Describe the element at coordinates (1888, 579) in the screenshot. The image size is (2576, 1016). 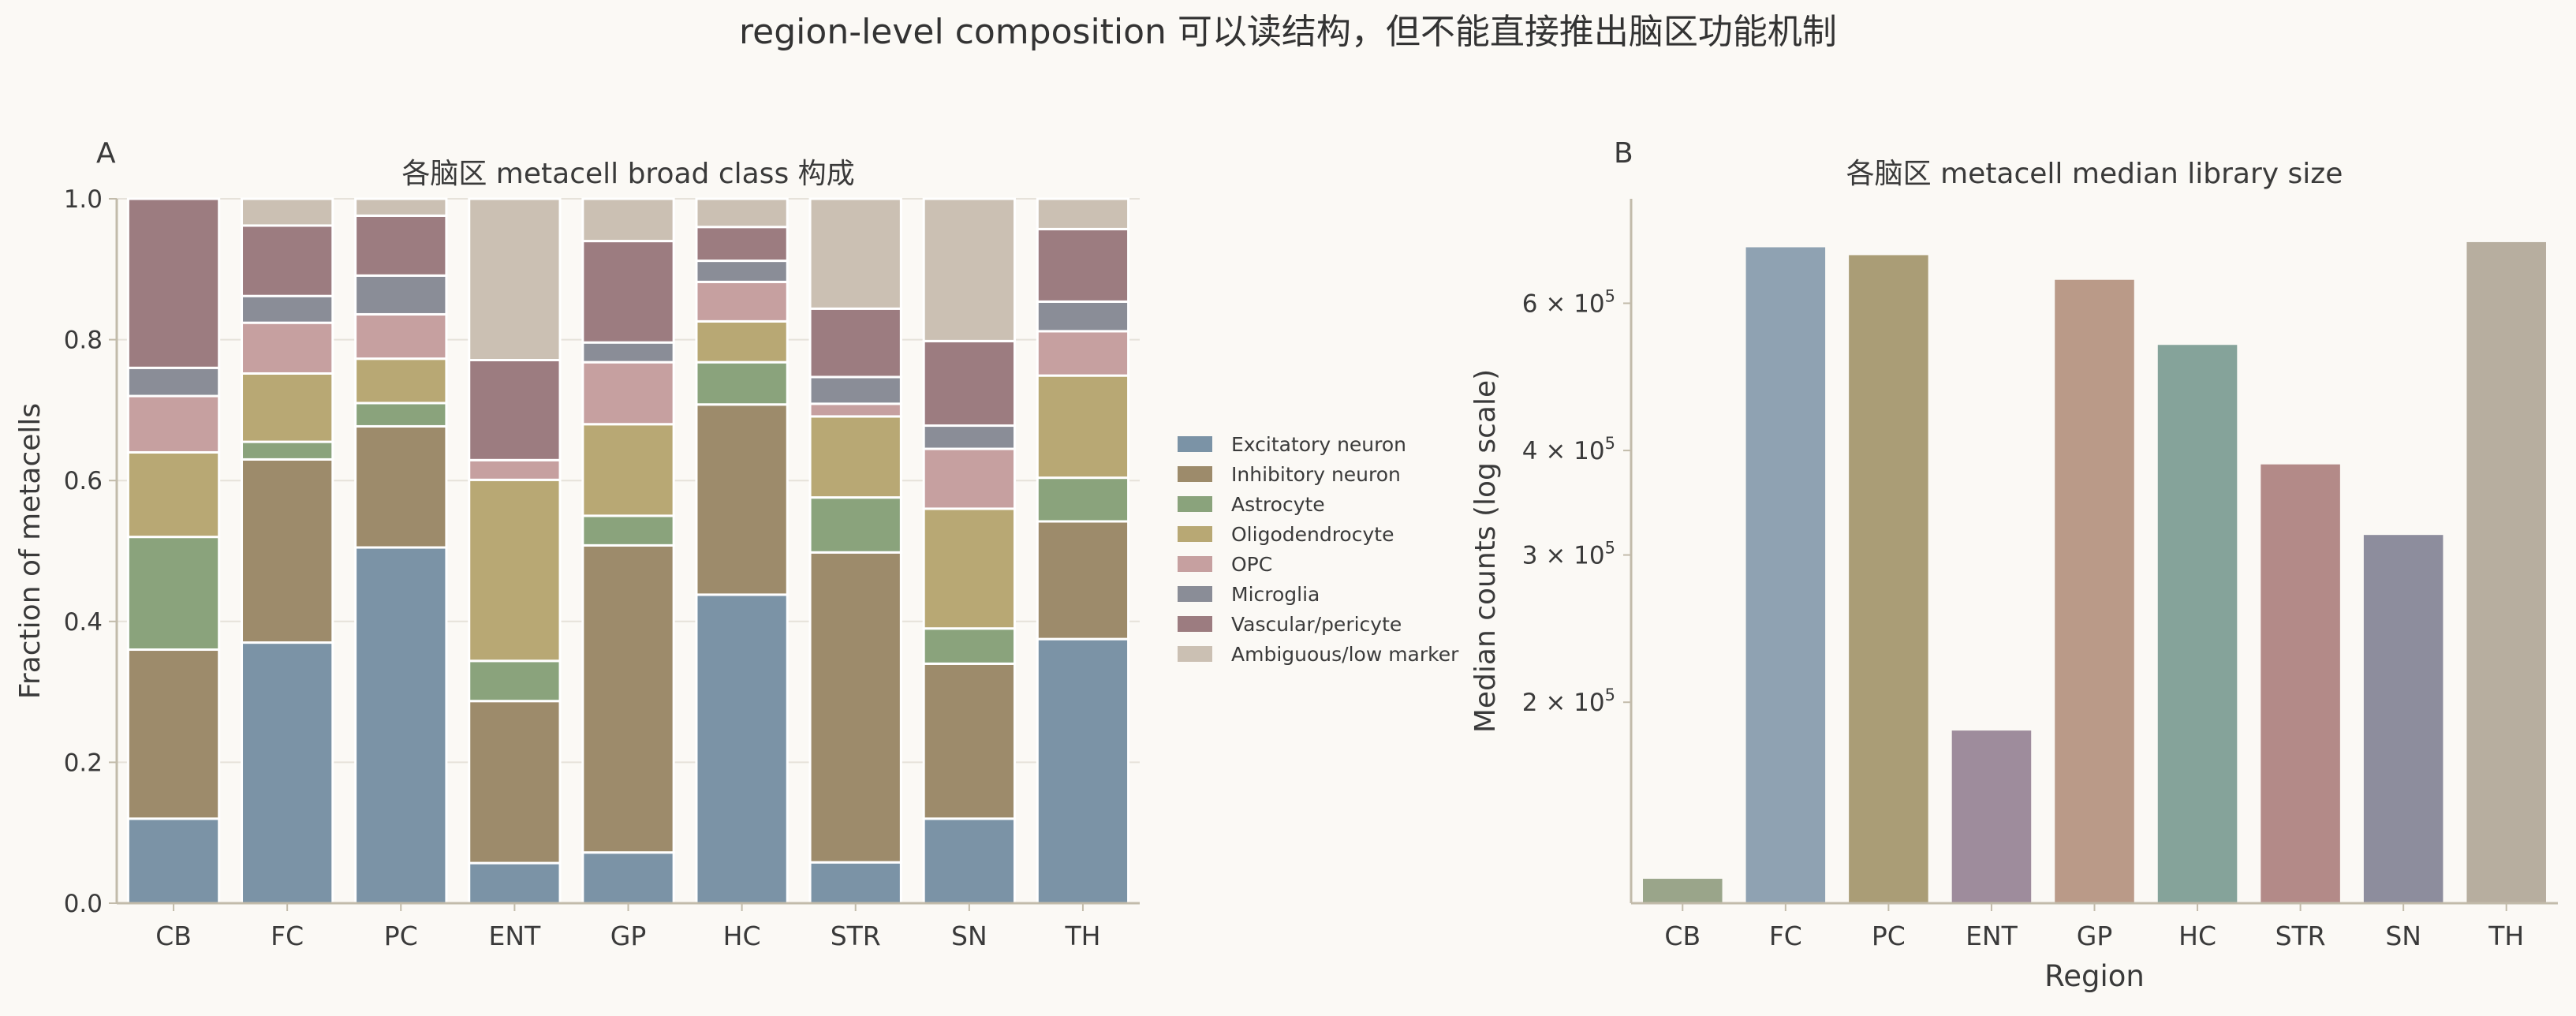
I see `bar-pc` at that location.